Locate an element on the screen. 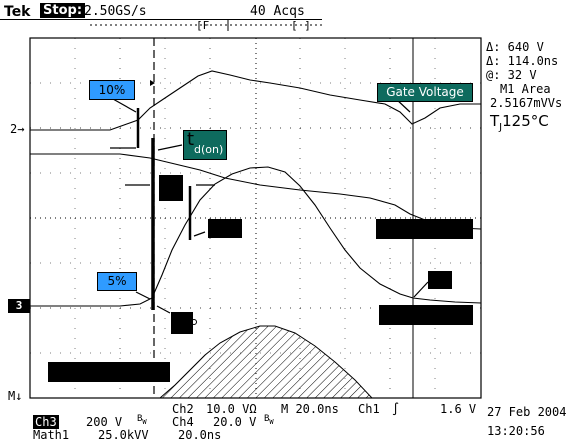  ch2-label: Ch2 is located at coordinates (183, 409).